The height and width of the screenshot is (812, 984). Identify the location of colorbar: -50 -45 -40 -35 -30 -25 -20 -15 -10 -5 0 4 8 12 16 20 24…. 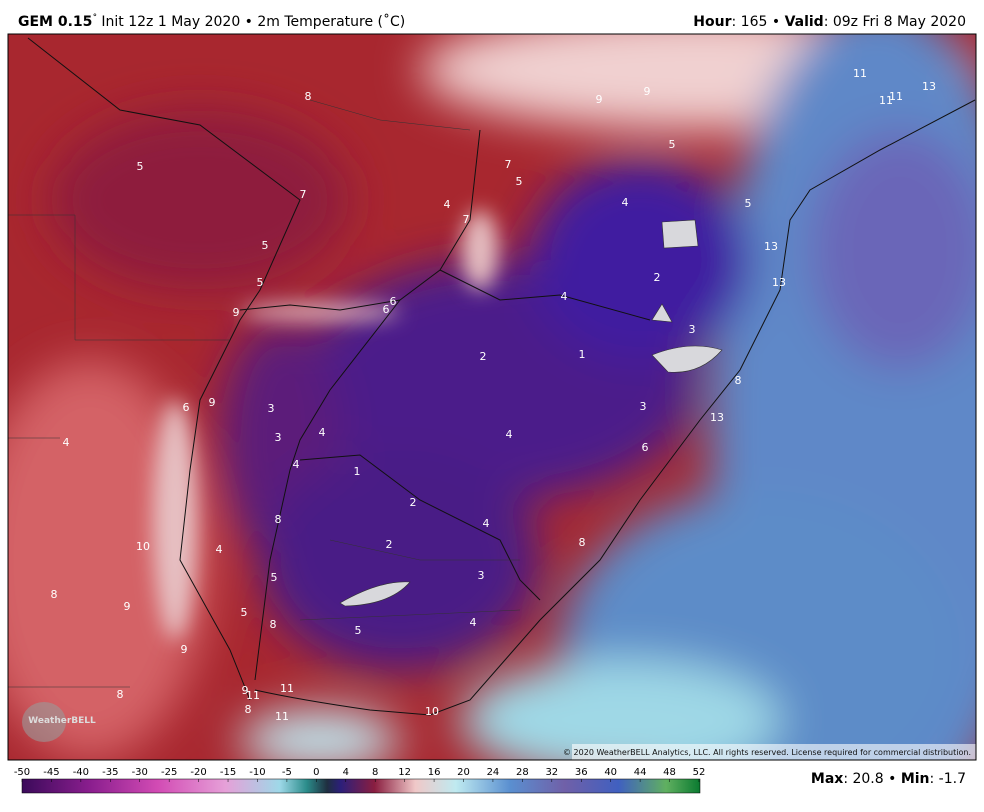
(360, 780).